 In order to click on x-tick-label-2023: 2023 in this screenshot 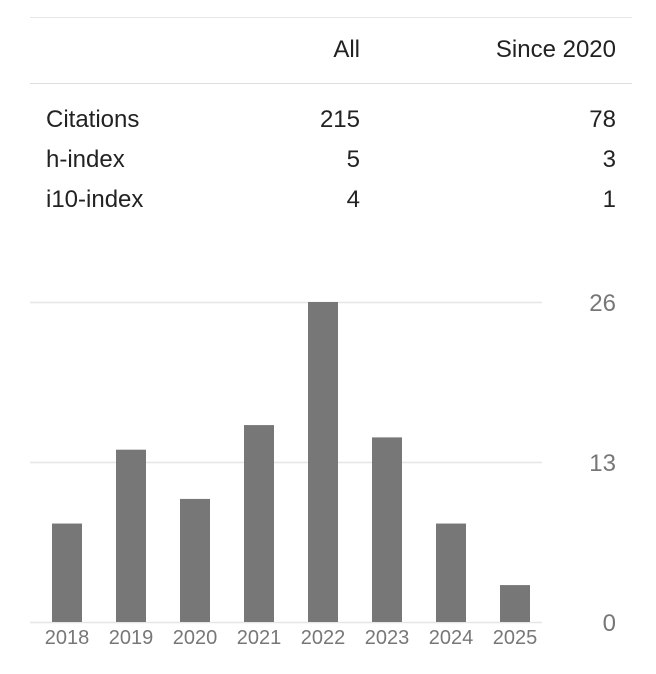, I will do `click(387, 638)`.